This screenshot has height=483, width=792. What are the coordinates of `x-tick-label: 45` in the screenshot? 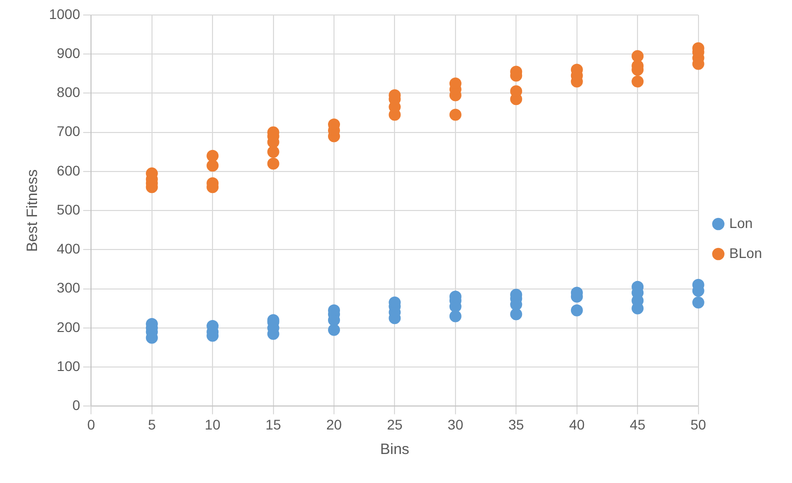 It's located at (638, 424).